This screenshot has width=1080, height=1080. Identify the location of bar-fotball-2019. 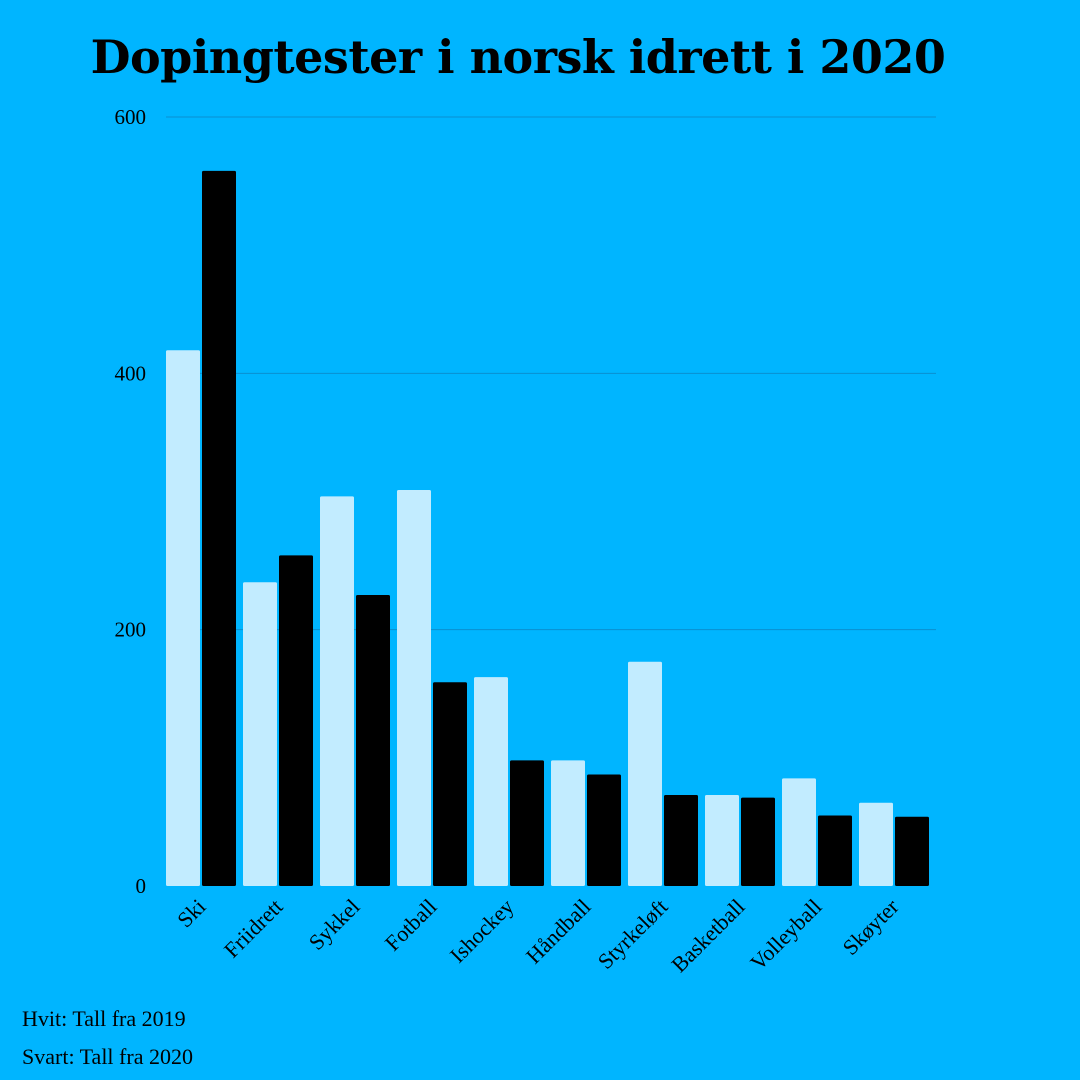
(414, 687).